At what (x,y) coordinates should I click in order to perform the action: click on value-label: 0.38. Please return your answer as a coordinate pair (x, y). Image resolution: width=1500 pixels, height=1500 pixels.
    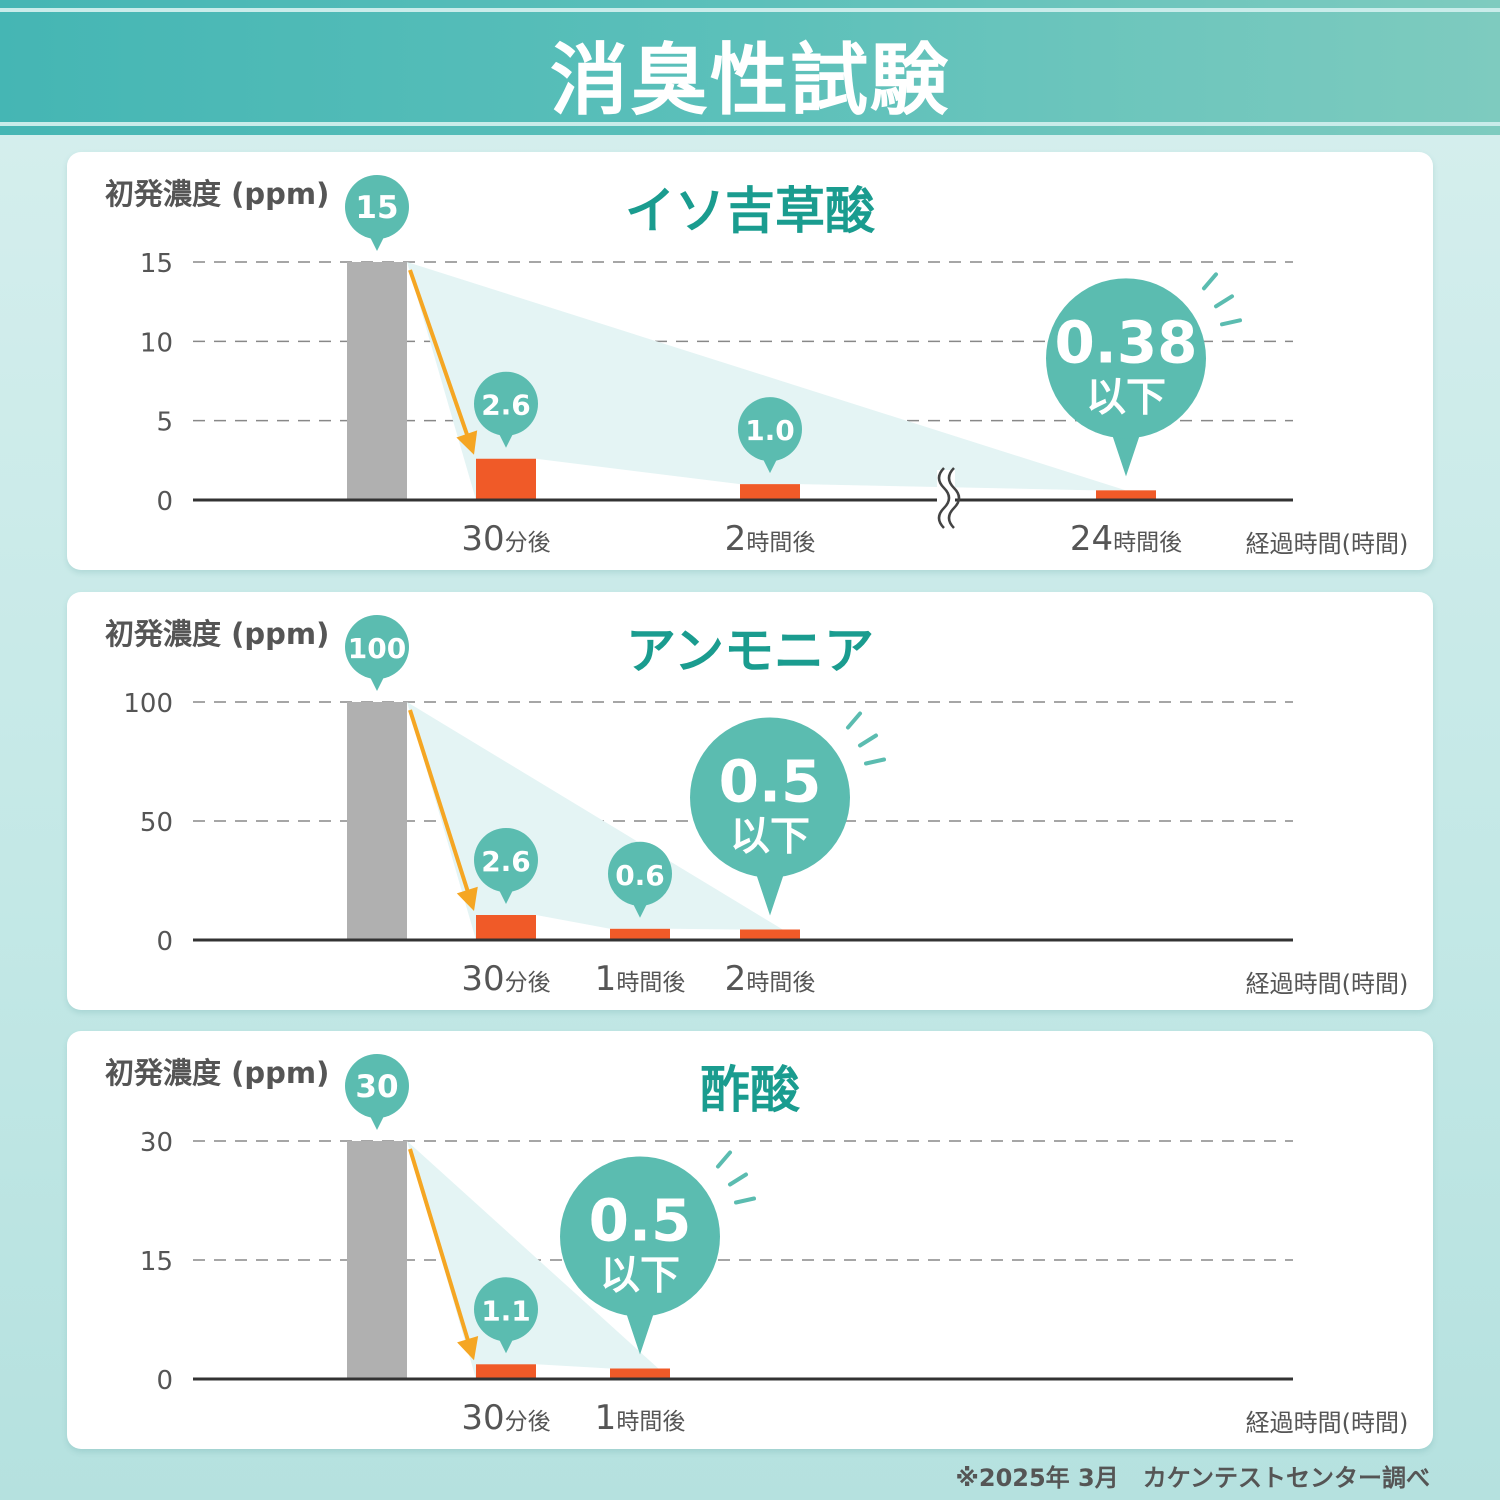
    Looking at the image, I should click on (1125, 342).